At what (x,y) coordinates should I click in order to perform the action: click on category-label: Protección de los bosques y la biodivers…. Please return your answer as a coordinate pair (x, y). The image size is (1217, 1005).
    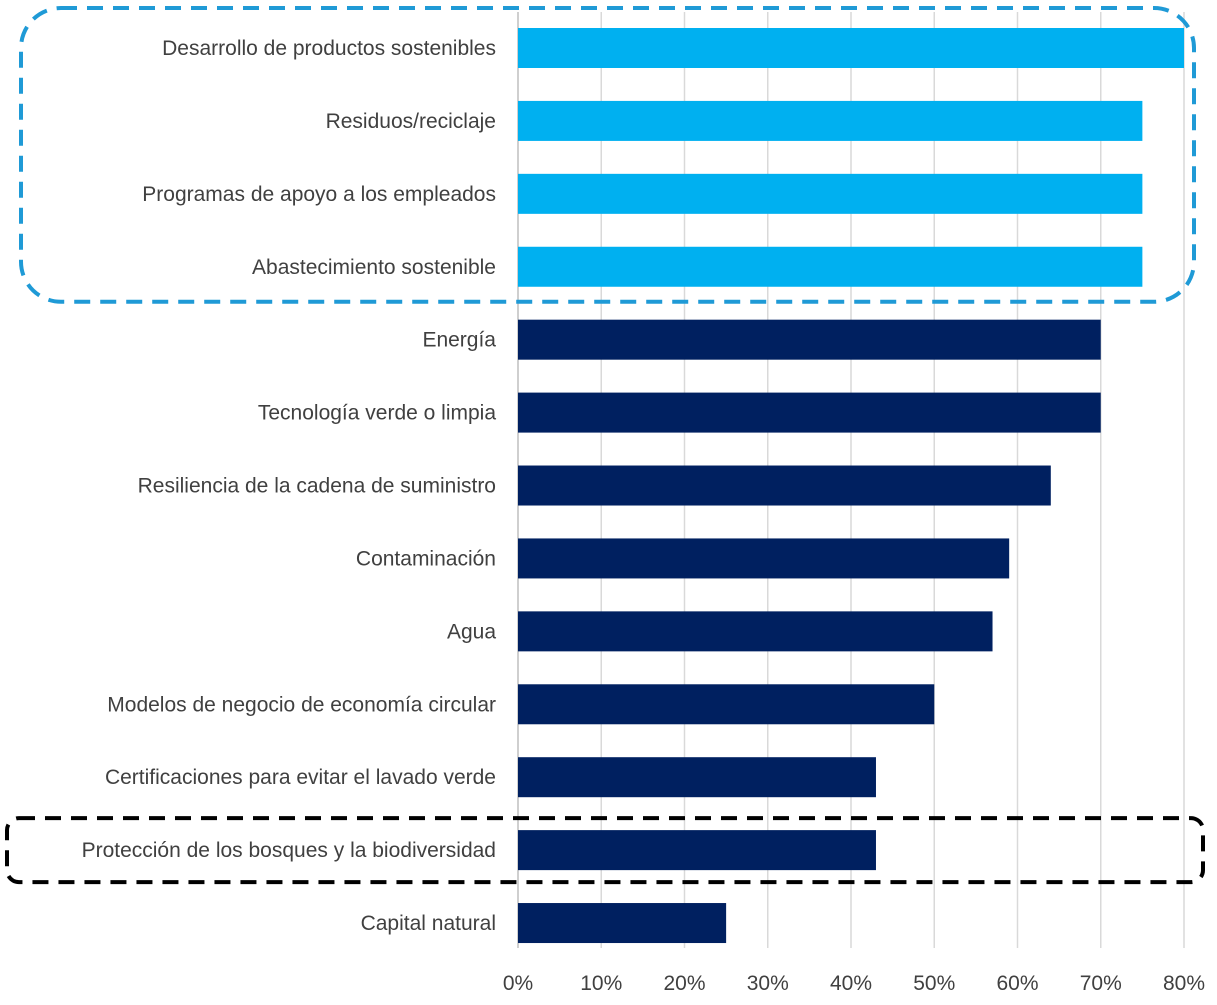
    Looking at the image, I should click on (289, 850).